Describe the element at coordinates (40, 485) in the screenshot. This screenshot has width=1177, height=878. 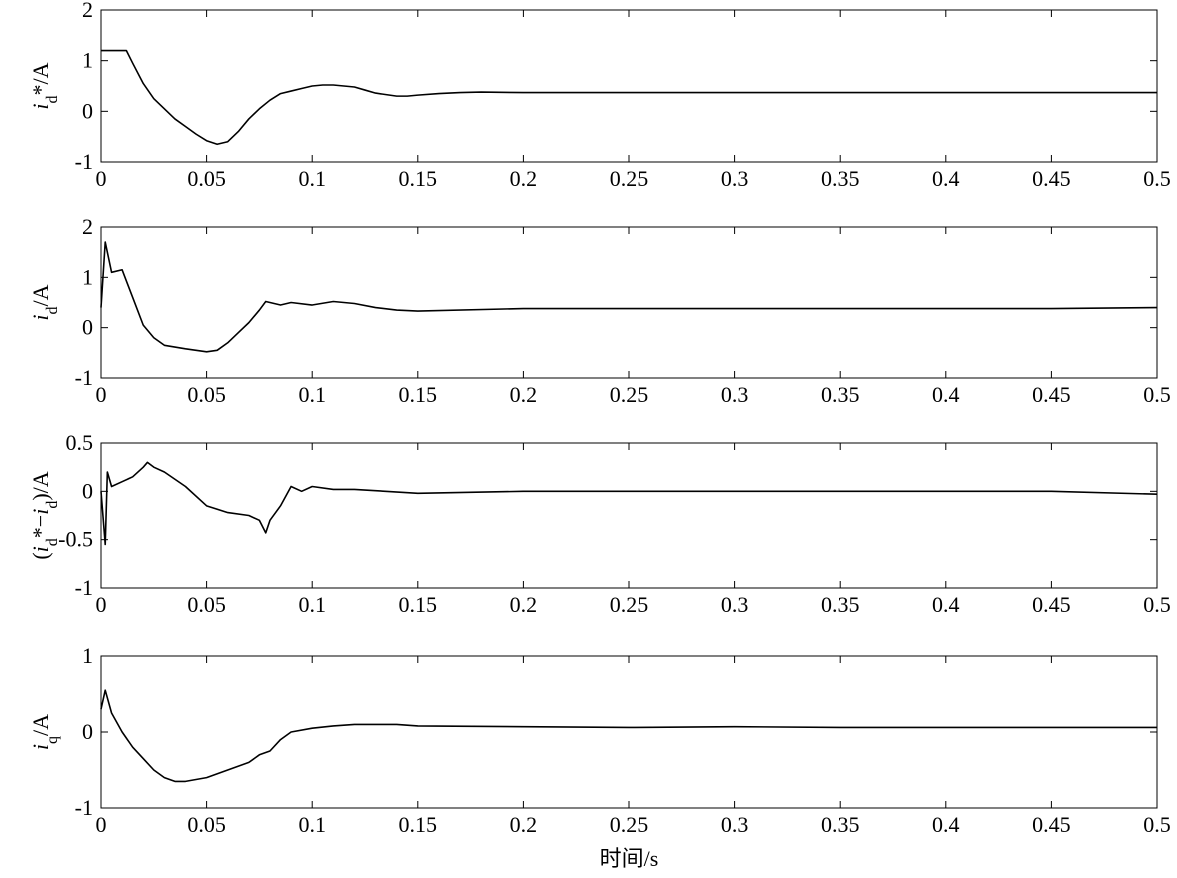
I see `y-axis-label-part: )/A` at that location.